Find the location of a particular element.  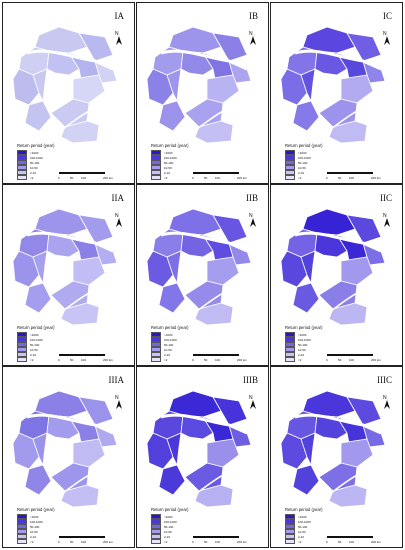

yangtze-river is located at coordinates (70, 60).